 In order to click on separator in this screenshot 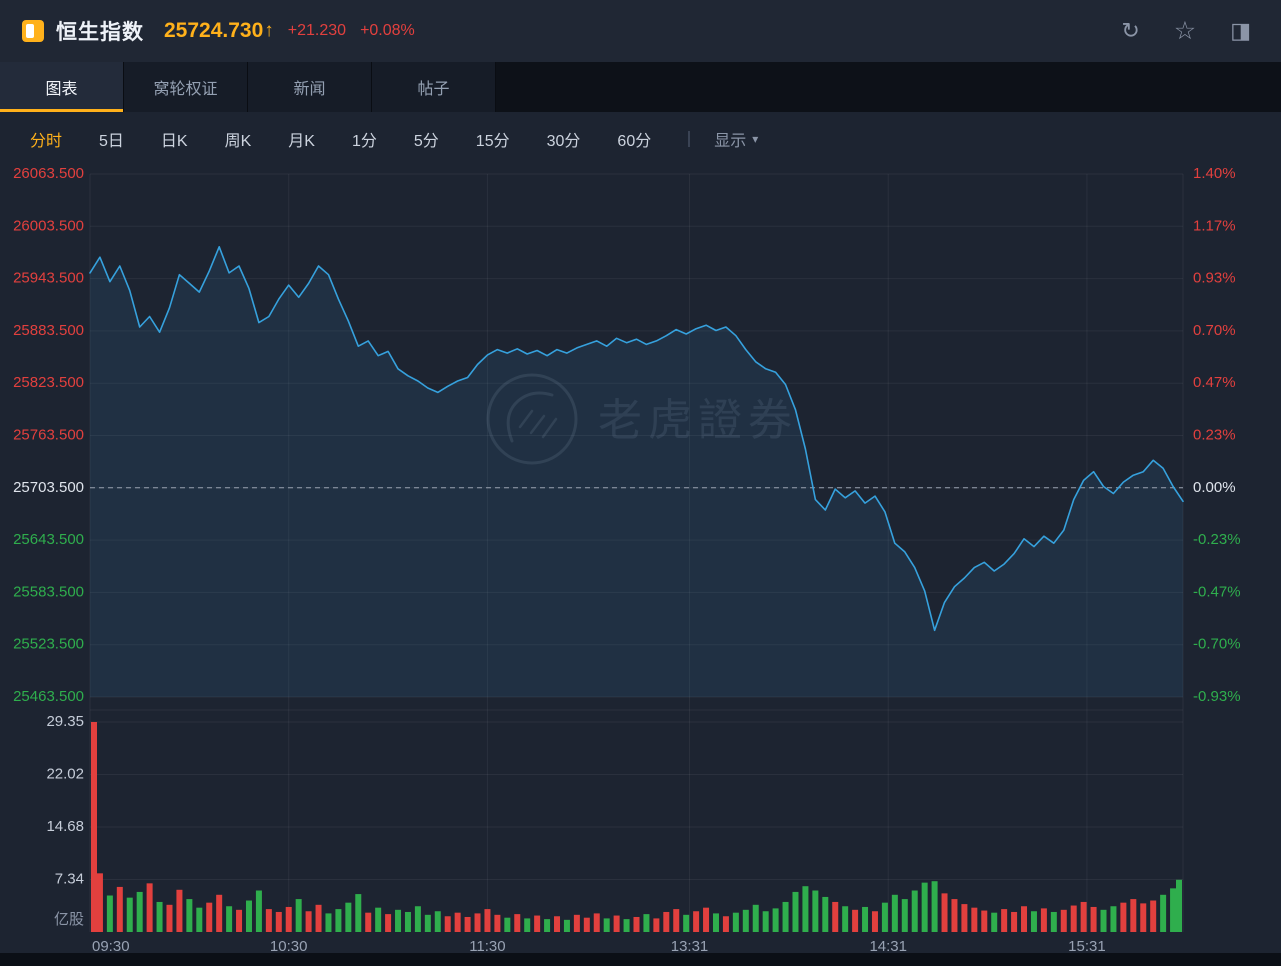, I will do `click(689, 138)`.